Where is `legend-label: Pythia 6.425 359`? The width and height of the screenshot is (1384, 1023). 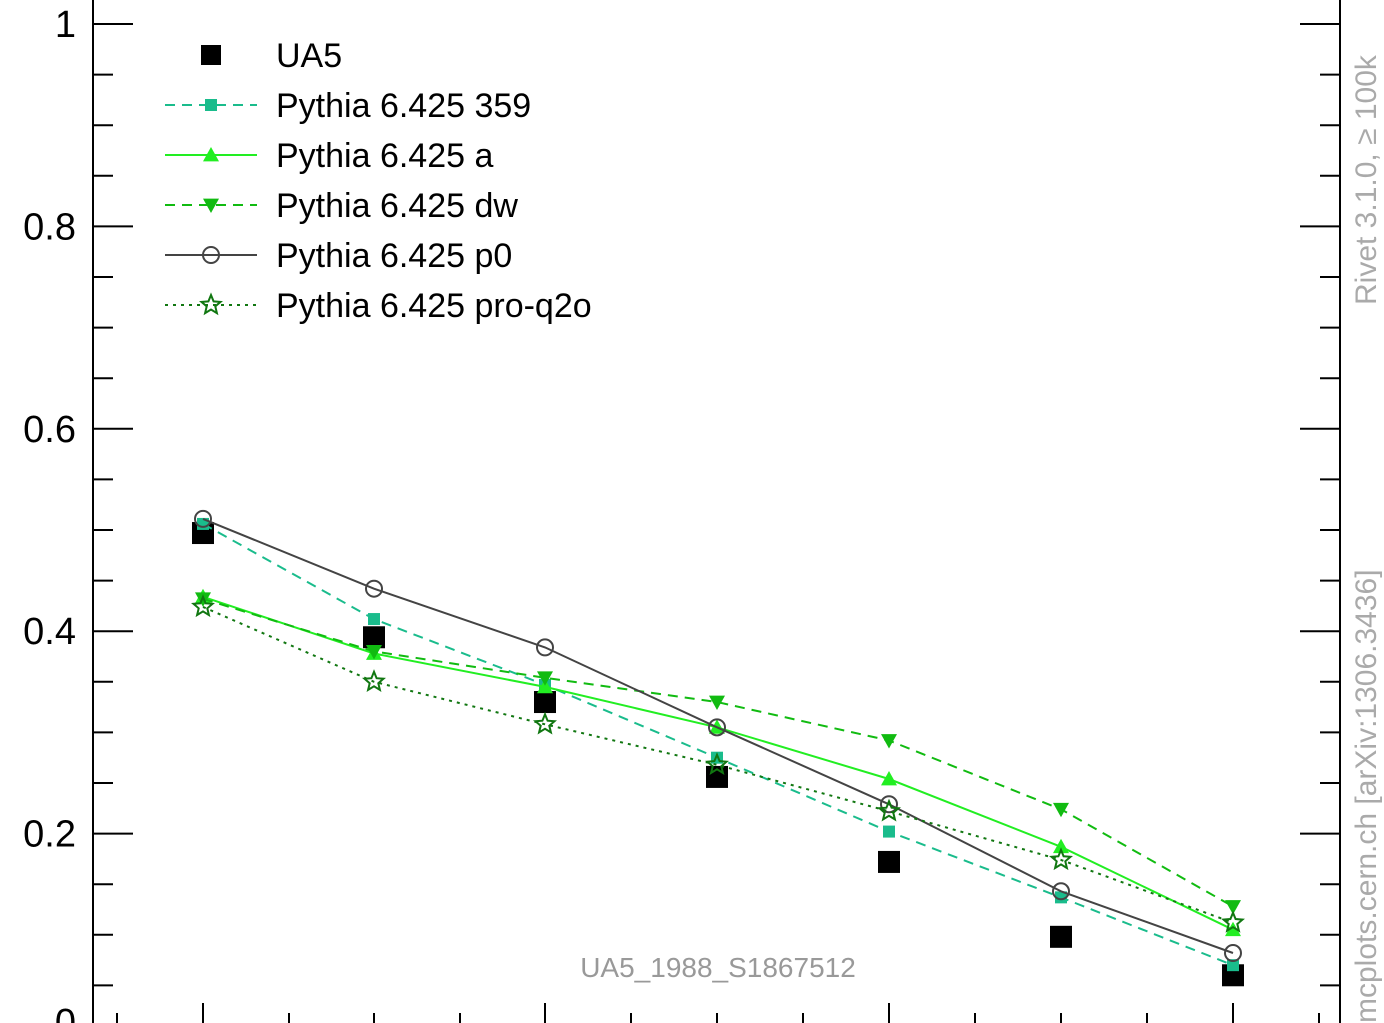 legend-label: Pythia 6.425 359 is located at coordinates (403, 106).